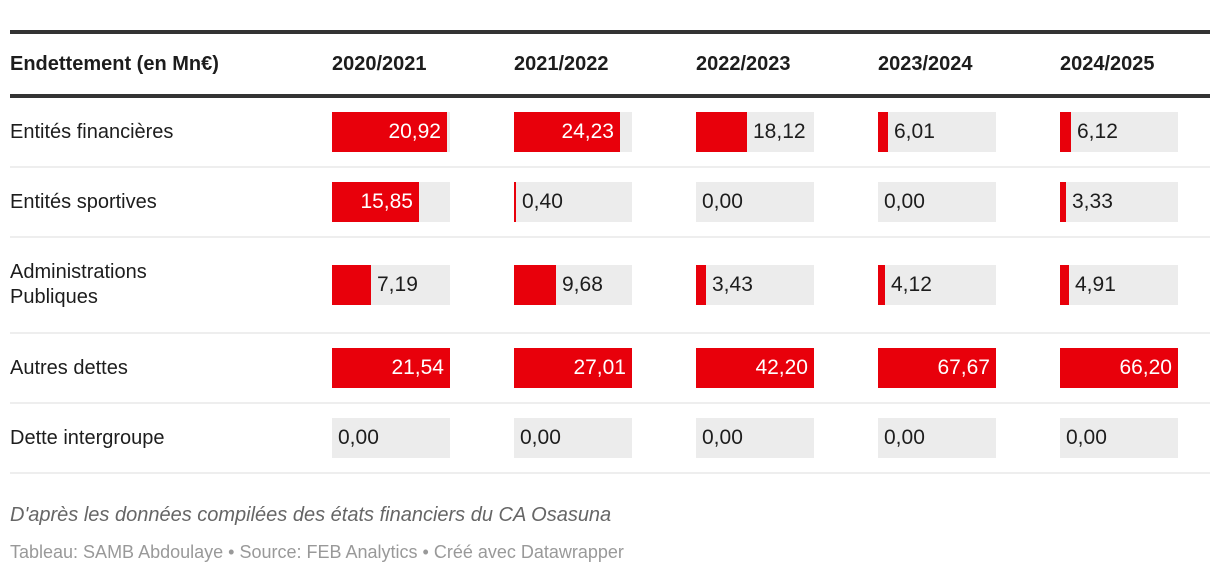  What do you see at coordinates (573, 202) in the screenshot?
I see `bar-track: 0,40` at bounding box center [573, 202].